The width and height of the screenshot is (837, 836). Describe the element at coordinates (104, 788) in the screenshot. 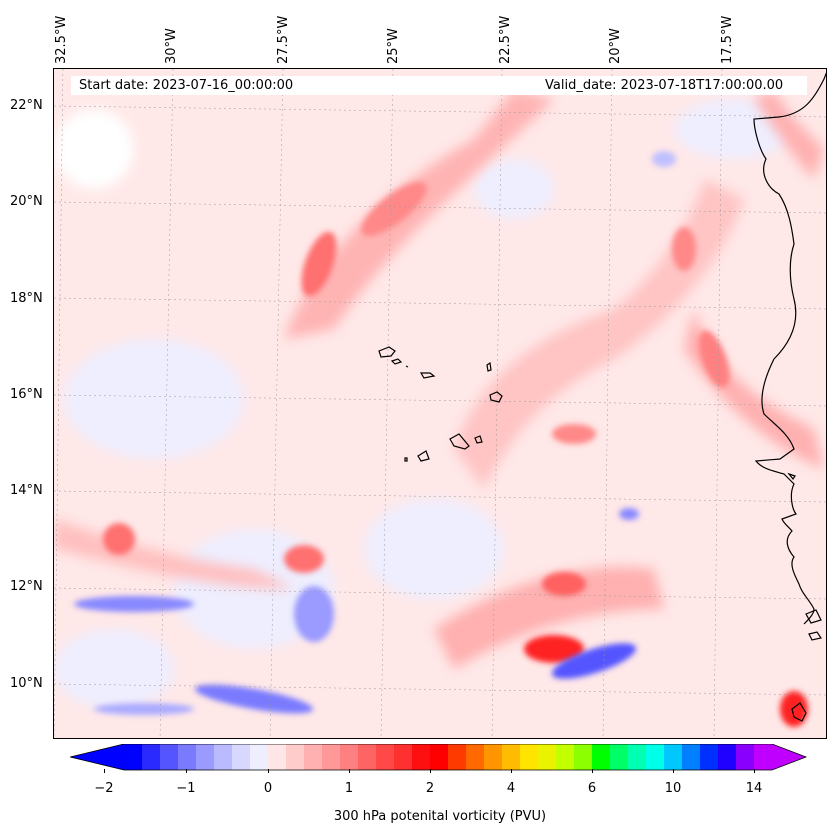

I see `colorbar-tick-label: −2` at that location.